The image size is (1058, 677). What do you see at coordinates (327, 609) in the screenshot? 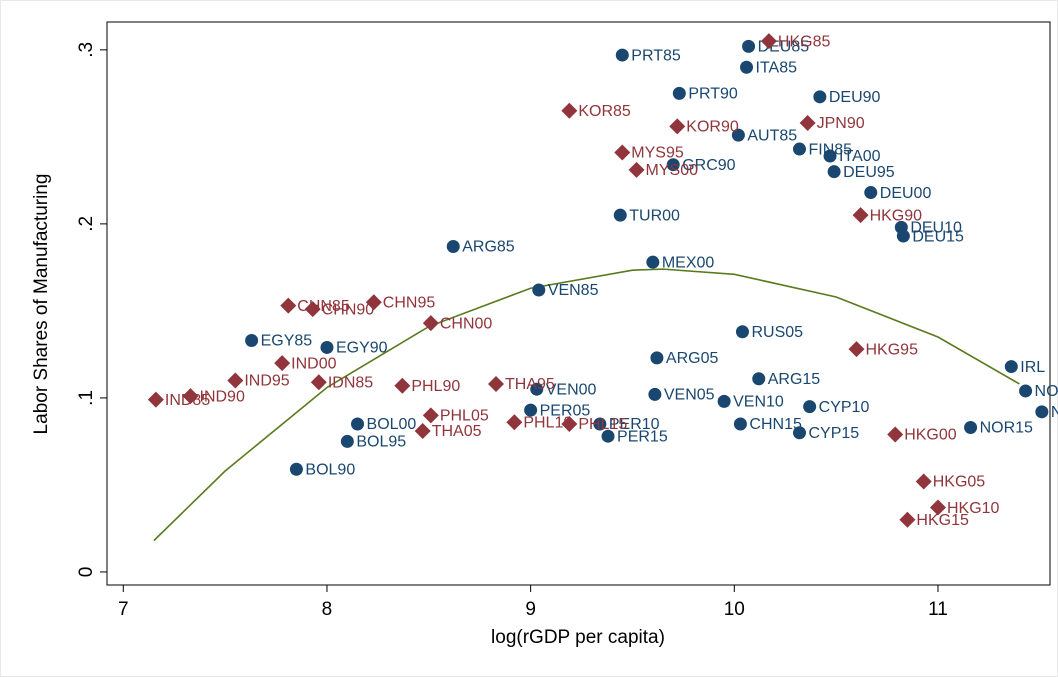
I see `x-tick-label: 8` at bounding box center [327, 609].